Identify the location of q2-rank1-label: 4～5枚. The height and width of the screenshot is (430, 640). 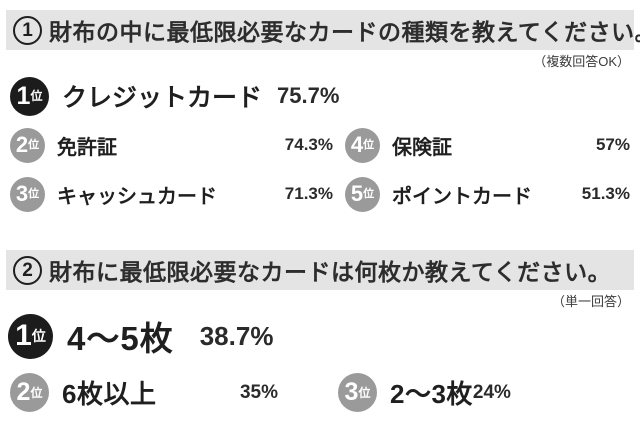
(120, 338).